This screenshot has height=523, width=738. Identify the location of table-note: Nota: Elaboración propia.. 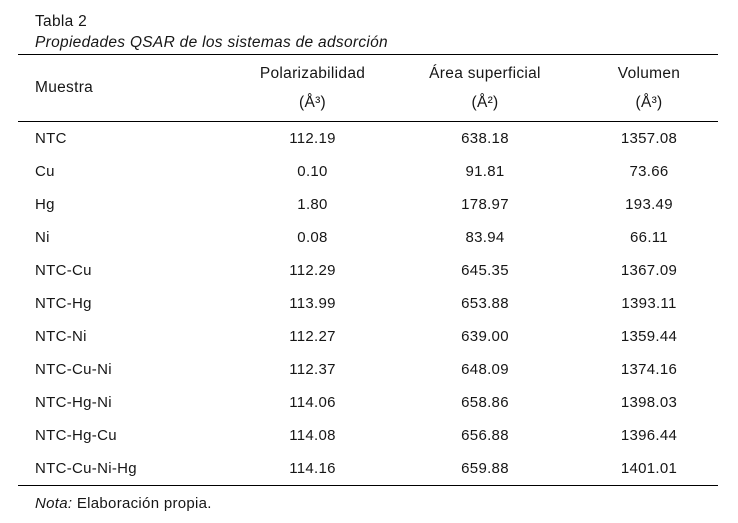
(368, 503).